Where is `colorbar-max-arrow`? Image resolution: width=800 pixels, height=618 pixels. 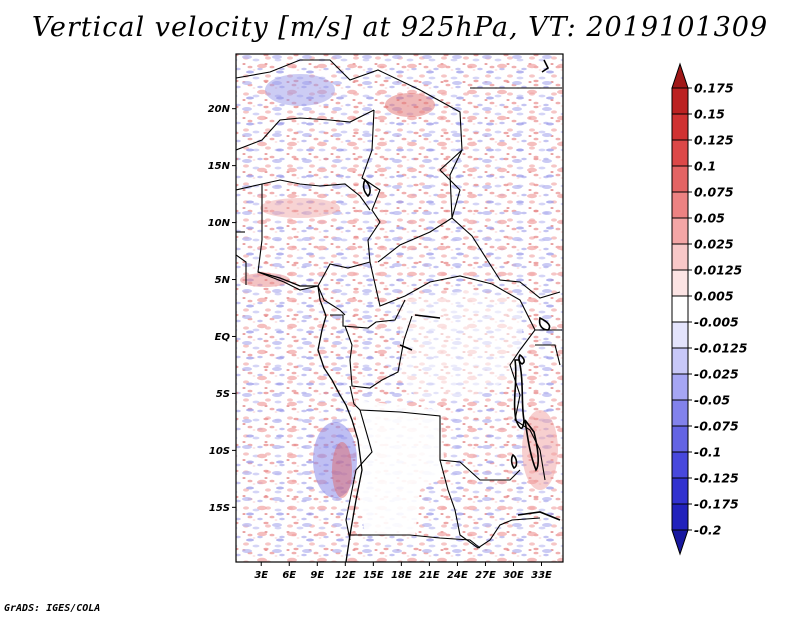
colorbar-max-arrow is located at coordinates (680, 75).